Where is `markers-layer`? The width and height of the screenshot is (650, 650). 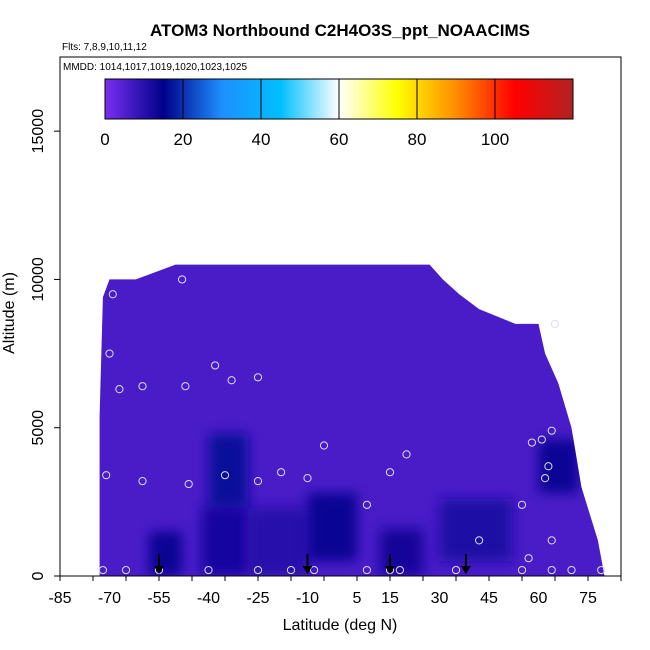 markers-layer is located at coordinates (312, 564).